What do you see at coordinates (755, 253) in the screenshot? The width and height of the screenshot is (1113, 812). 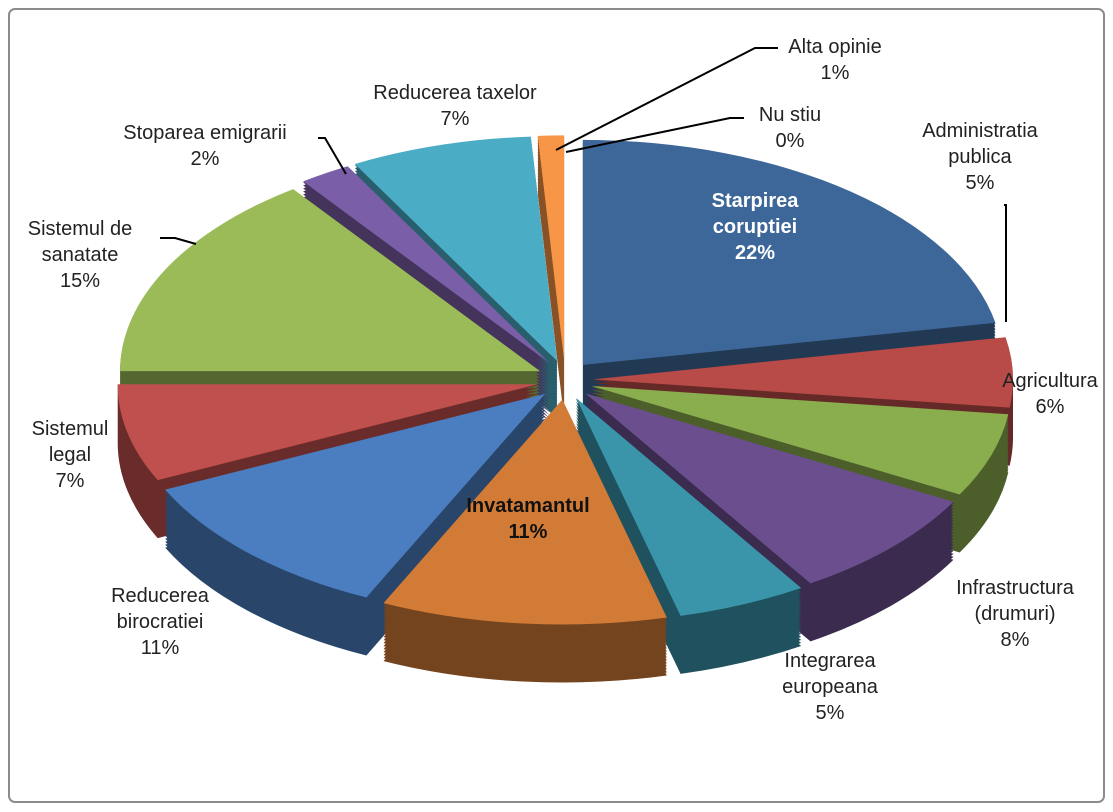 I see `value-label: 22%` at bounding box center [755, 253].